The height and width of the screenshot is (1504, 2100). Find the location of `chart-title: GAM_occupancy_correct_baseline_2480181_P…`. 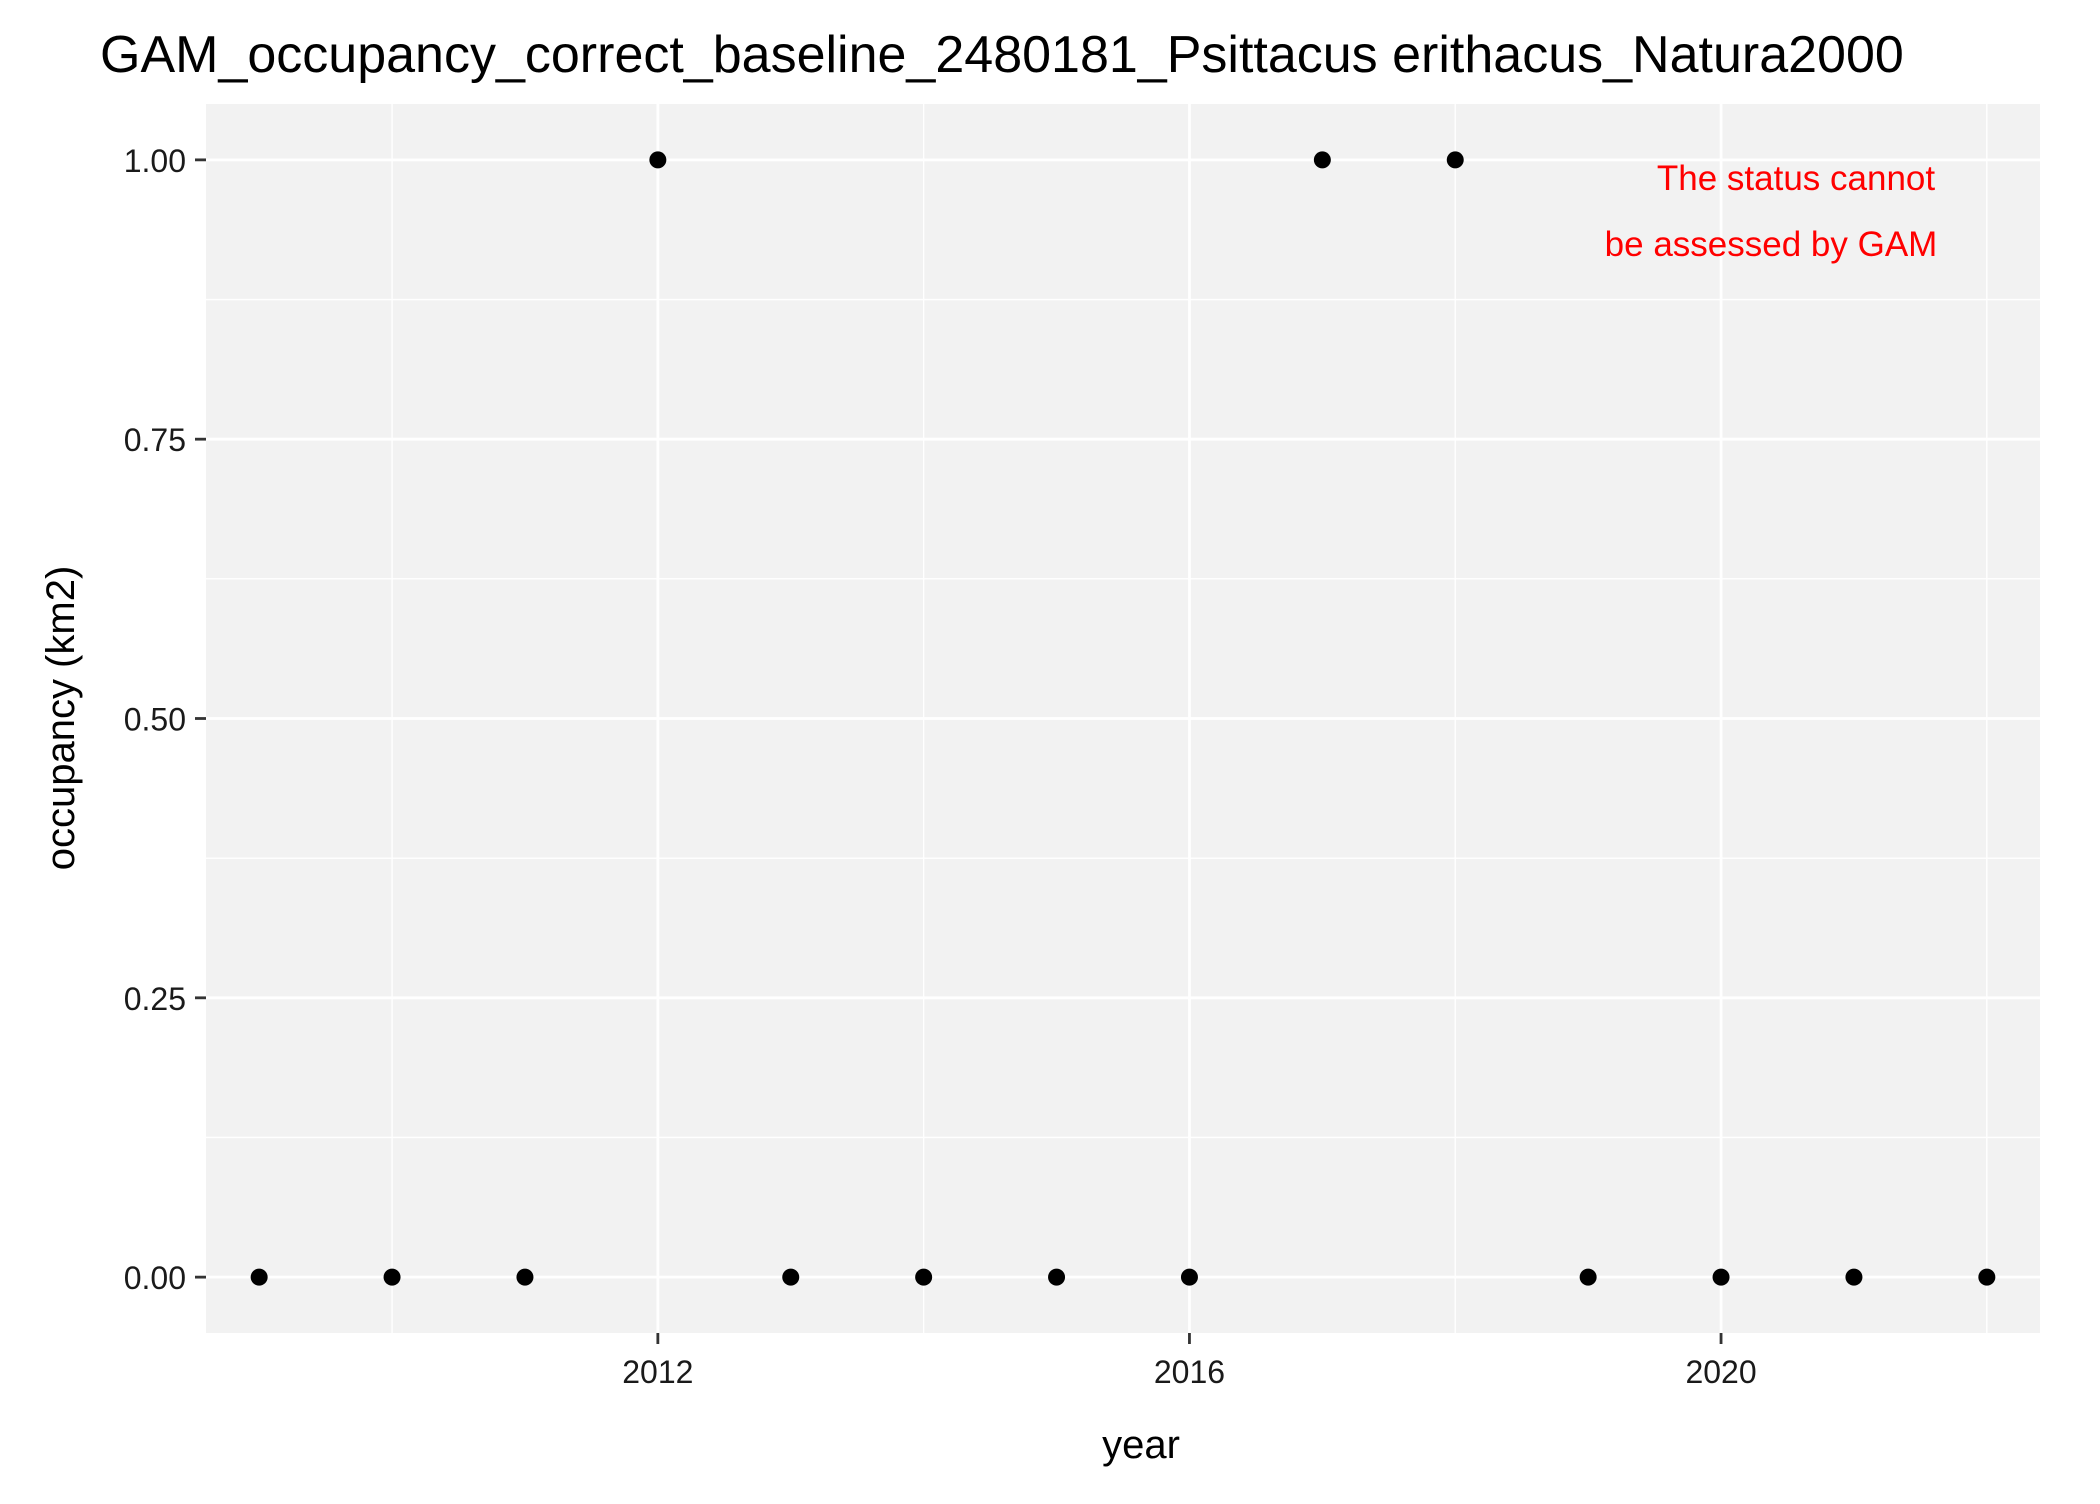

chart-title: GAM_occupancy_correct_baseline_2480181_P… is located at coordinates (1002, 55).